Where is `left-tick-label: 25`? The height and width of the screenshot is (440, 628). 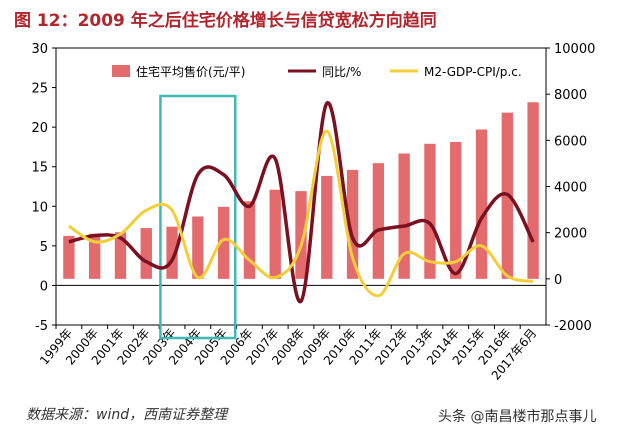
left-tick-label: 25 is located at coordinates (39, 89).